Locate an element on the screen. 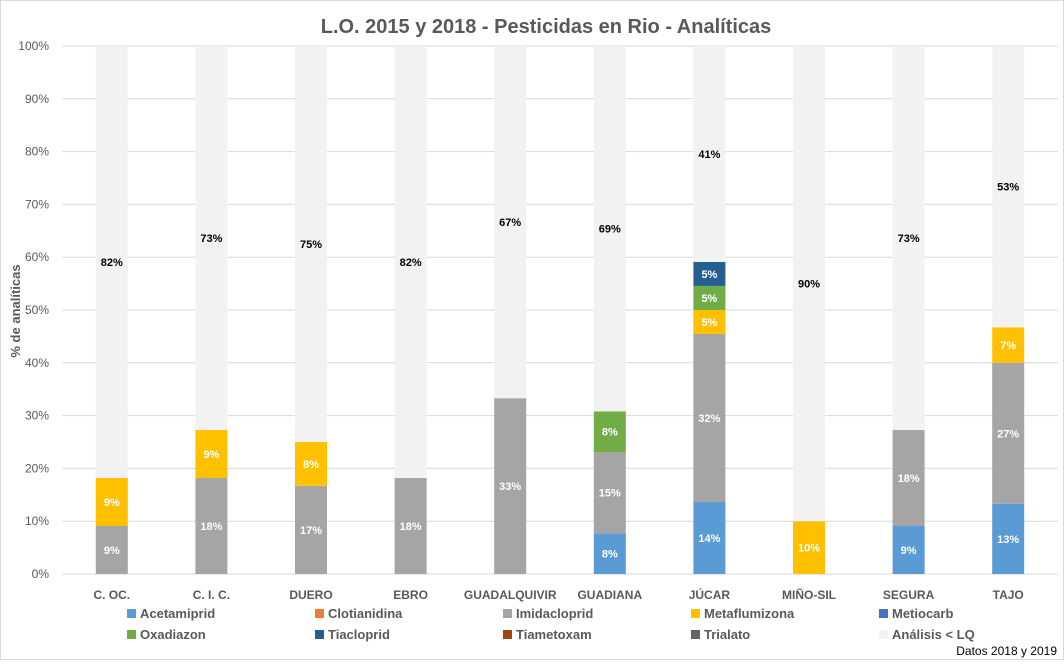  y-tick-label: 40% is located at coordinates (37, 363).